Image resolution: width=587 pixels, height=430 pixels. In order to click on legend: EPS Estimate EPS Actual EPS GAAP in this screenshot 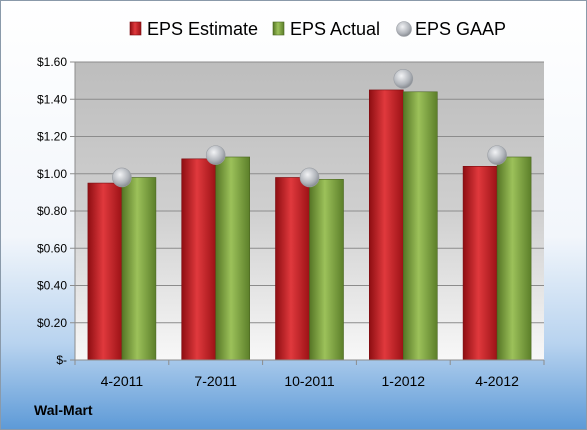, I will do `click(317, 29)`.